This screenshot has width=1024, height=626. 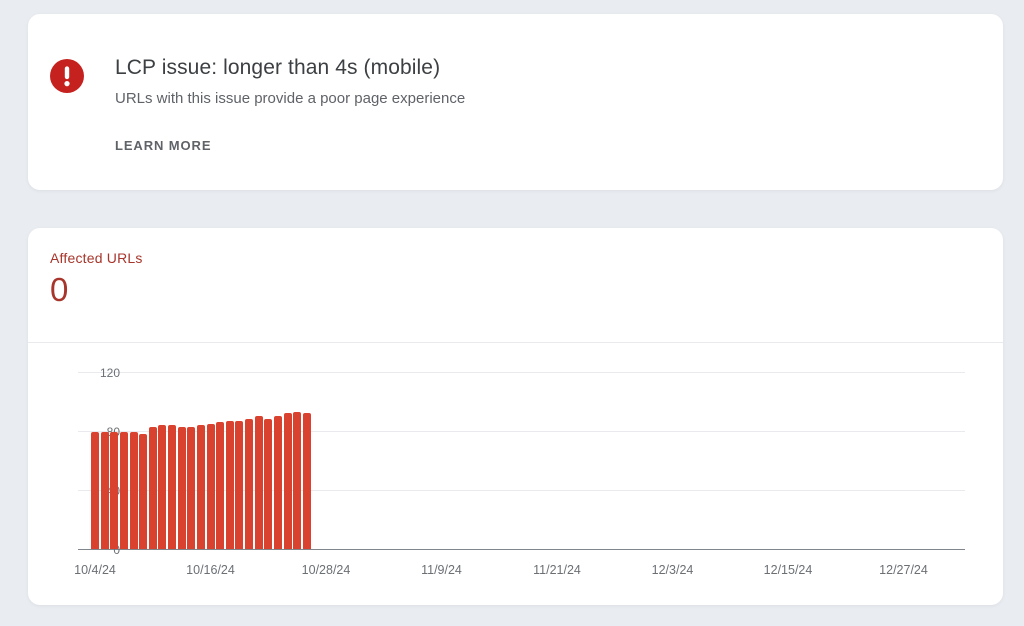 I want to click on issue-title: LCP issue: longer than 4s (mobile), so click(x=278, y=67).